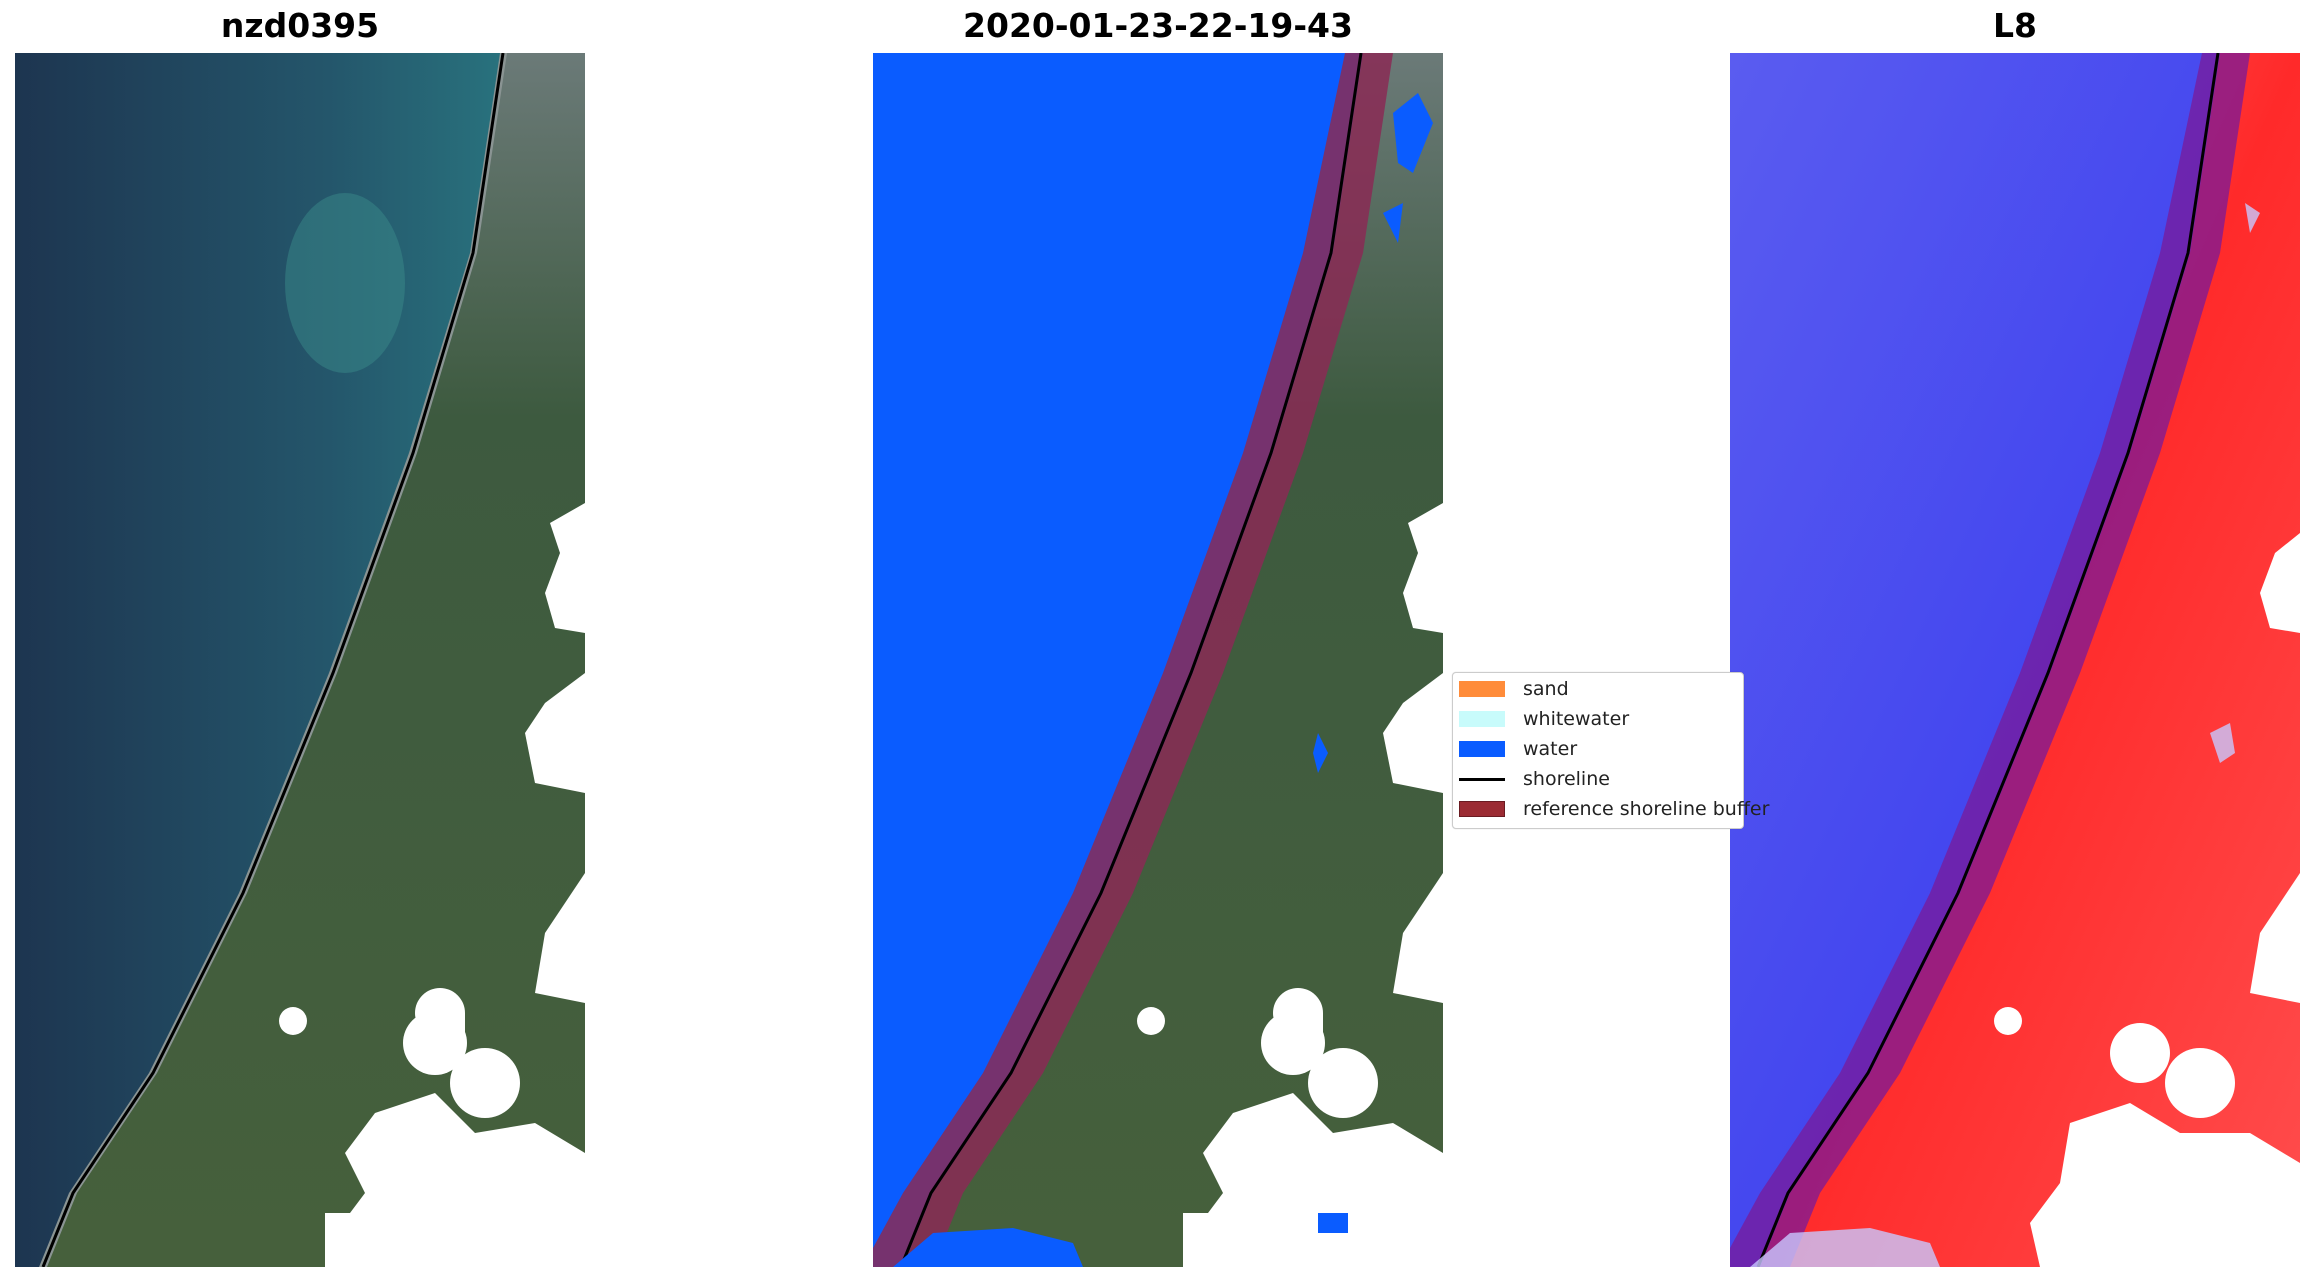  Describe the element at coordinates (1482, 779) in the screenshot. I see `legend-swatch-shoreline` at that location.